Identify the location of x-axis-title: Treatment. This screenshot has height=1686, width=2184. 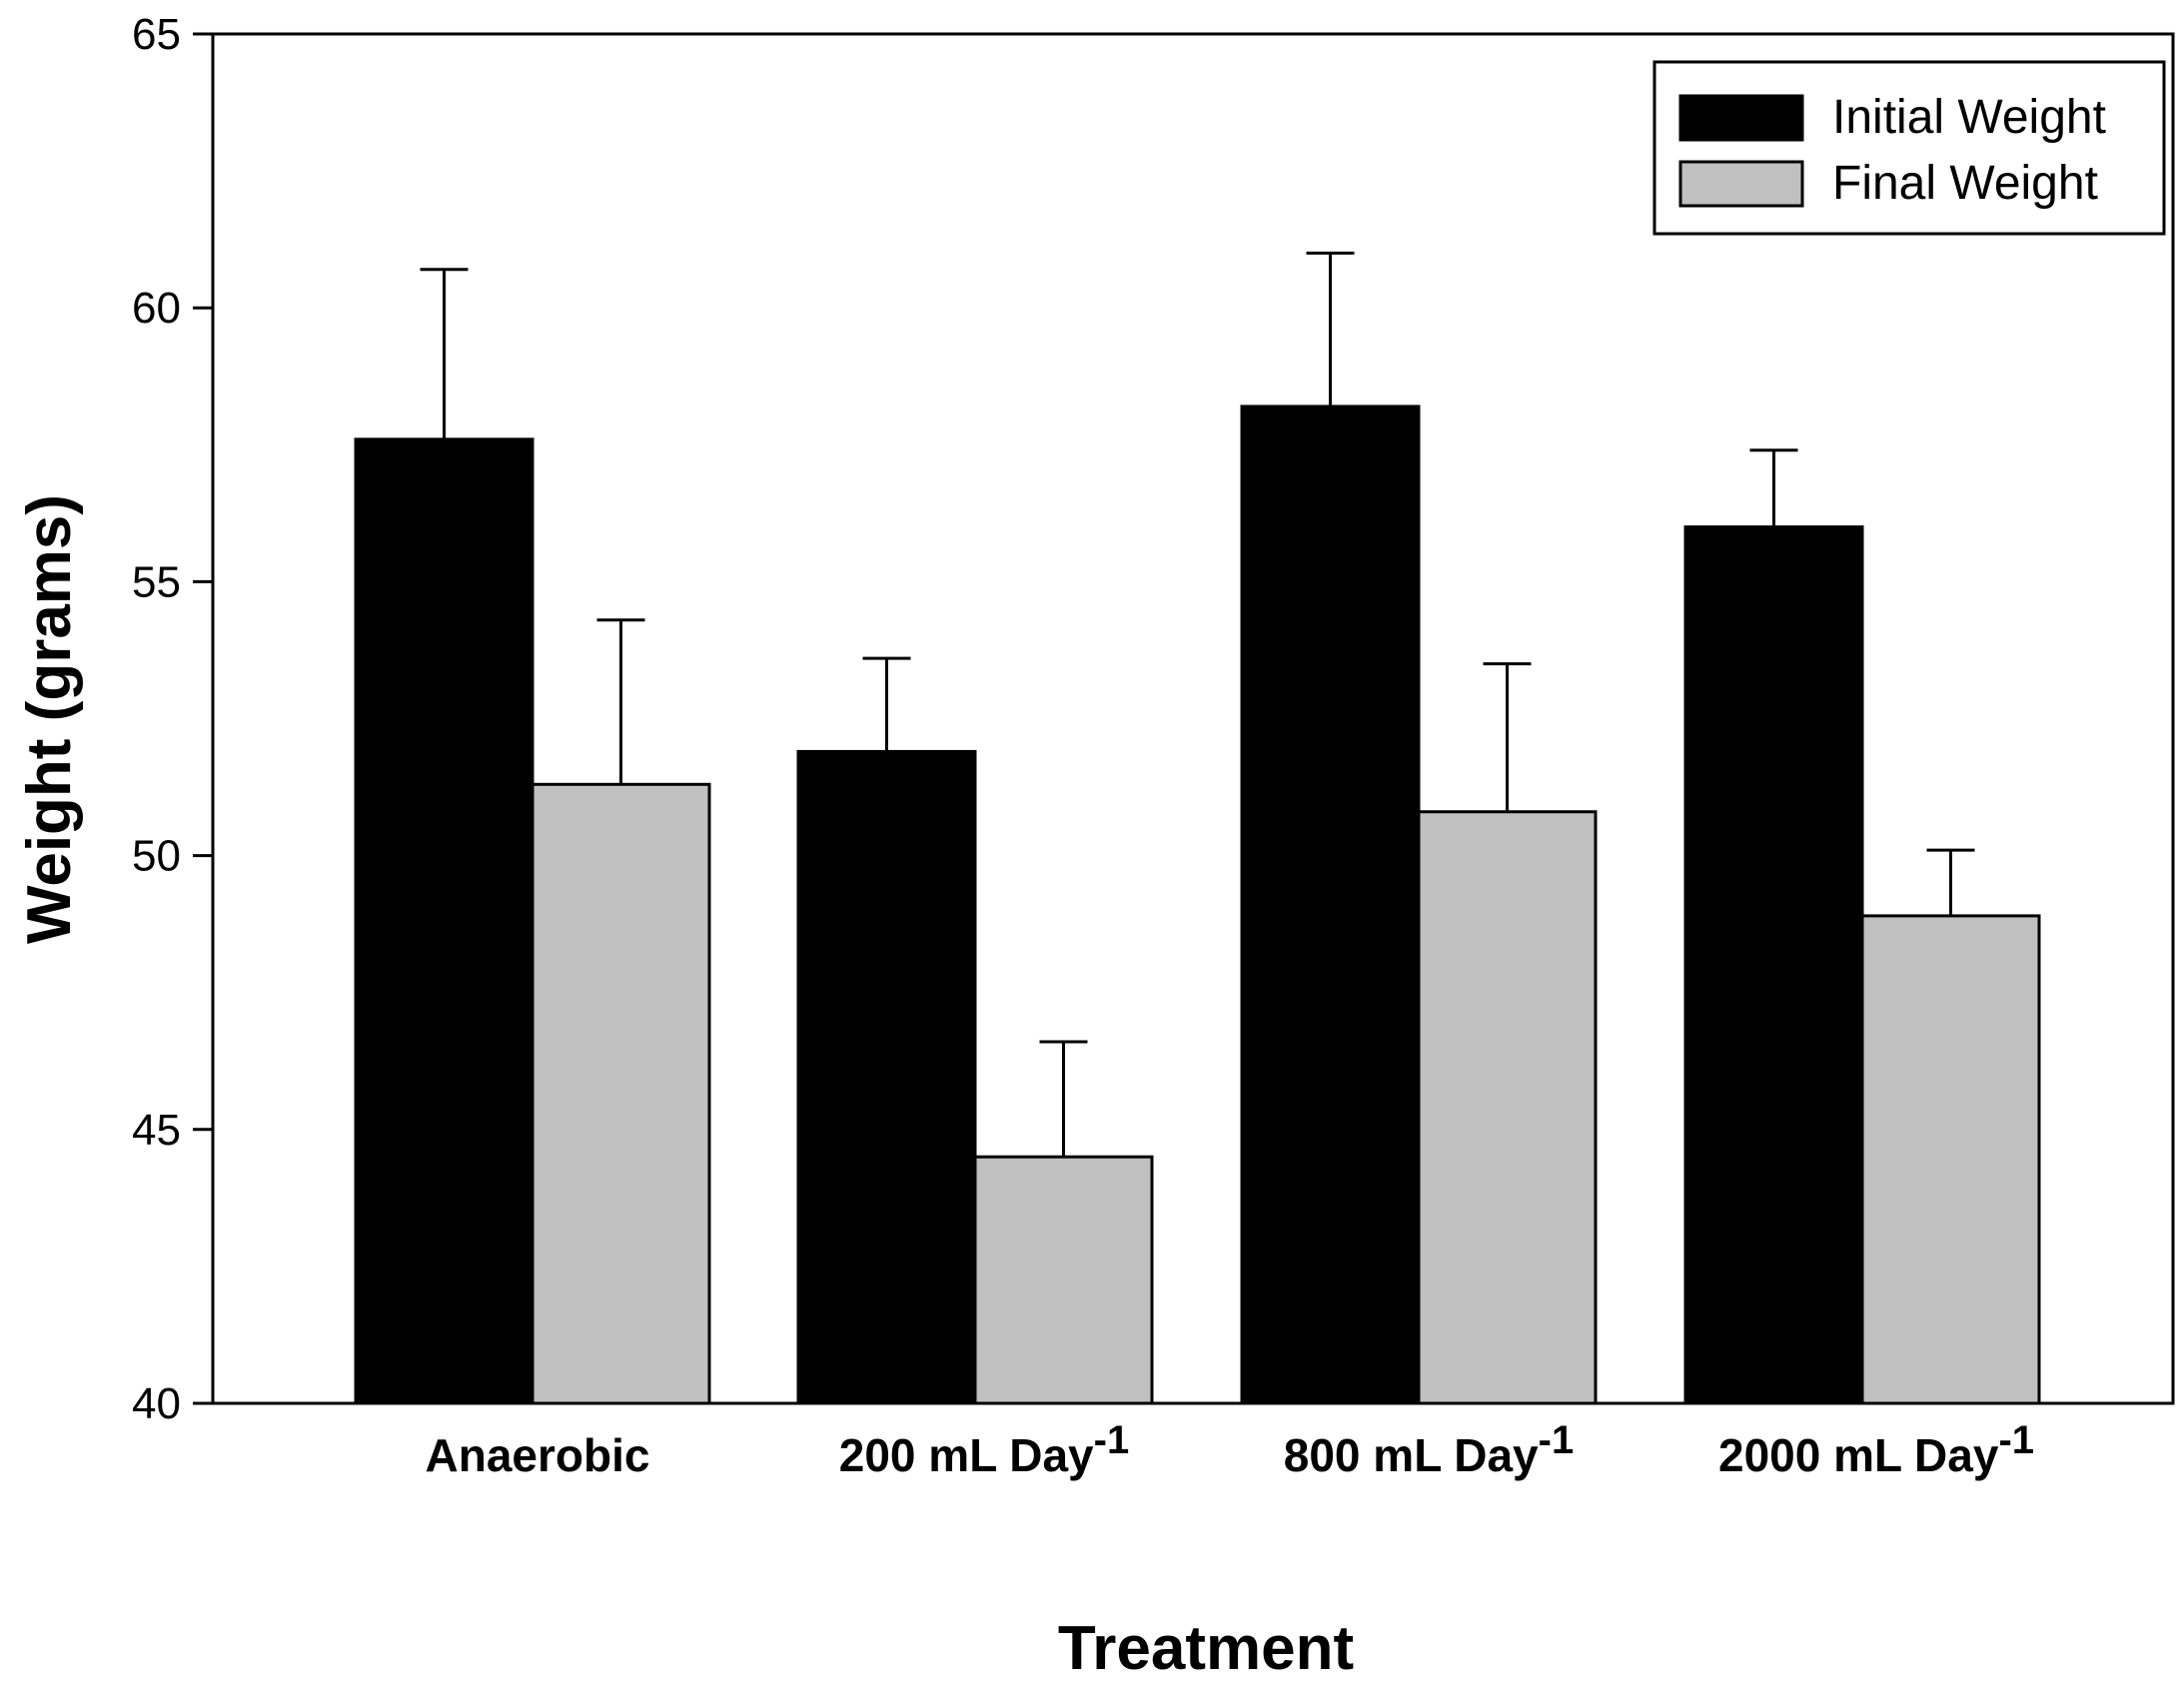
(1206, 1648).